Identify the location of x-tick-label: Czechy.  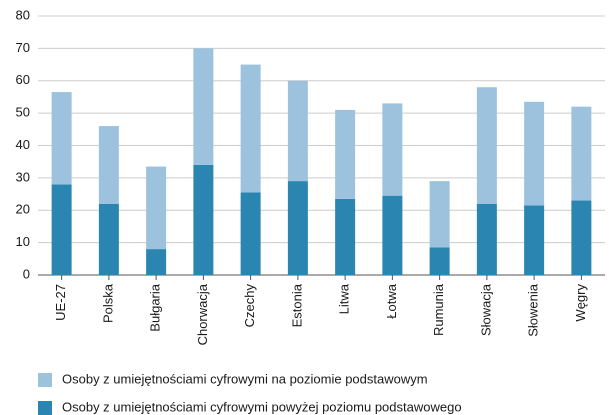
(249, 306).